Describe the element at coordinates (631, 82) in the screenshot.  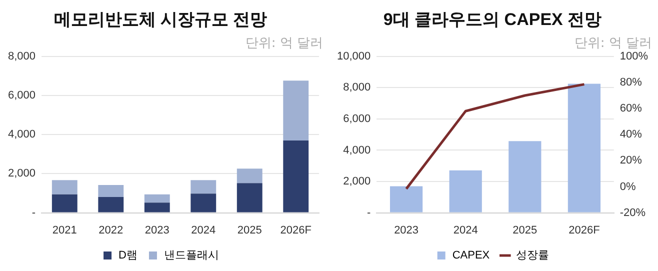
I see `y2-tick-label: 80%` at that location.